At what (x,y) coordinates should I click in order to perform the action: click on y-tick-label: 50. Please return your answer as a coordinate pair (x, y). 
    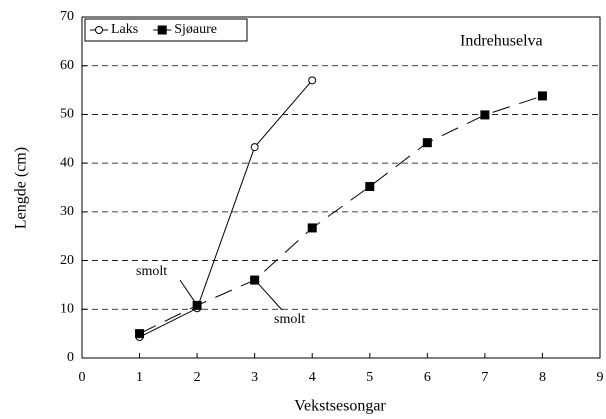
    Looking at the image, I should click on (67, 114).